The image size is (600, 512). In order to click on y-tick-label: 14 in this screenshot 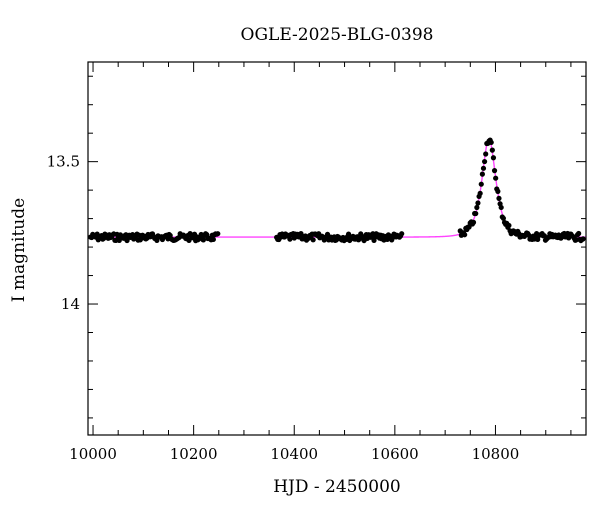, I will do `click(70, 304)`.